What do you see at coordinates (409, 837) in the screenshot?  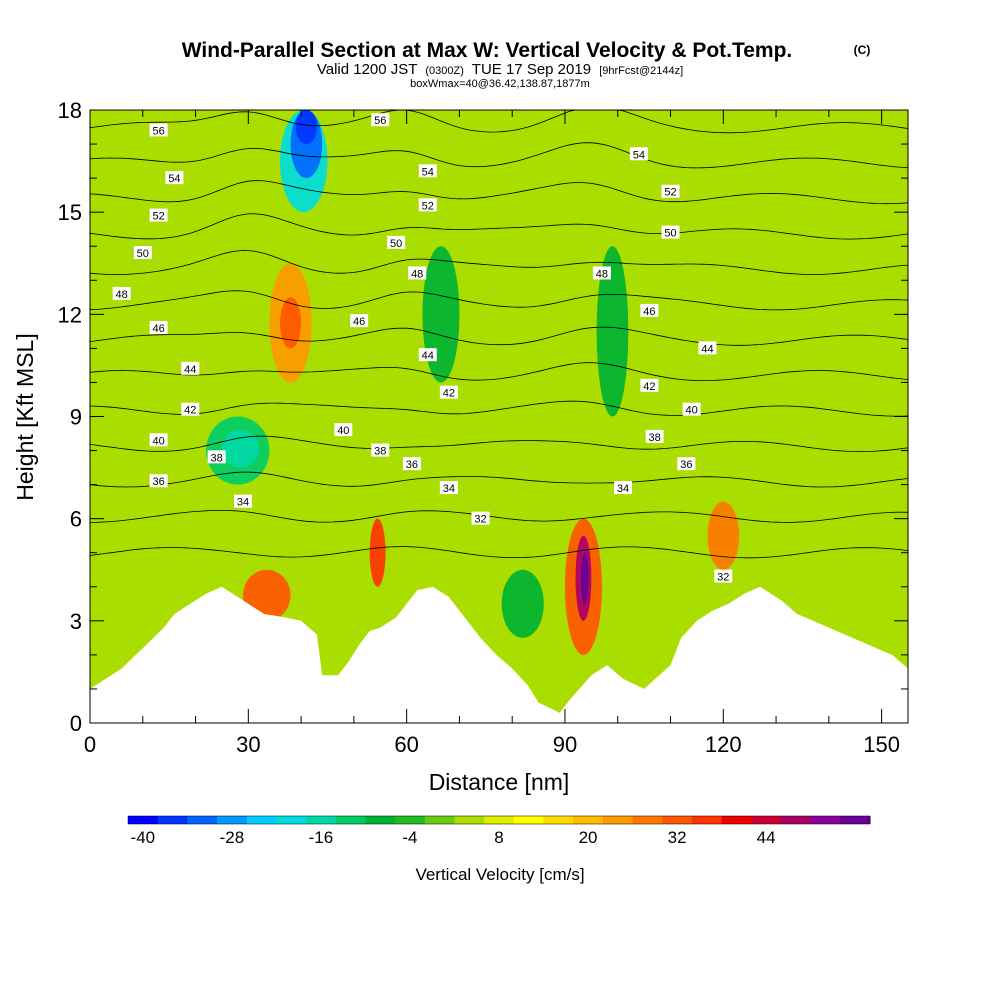 I see `colorbar-tick-label: -4` at bounding box center [409, 837].